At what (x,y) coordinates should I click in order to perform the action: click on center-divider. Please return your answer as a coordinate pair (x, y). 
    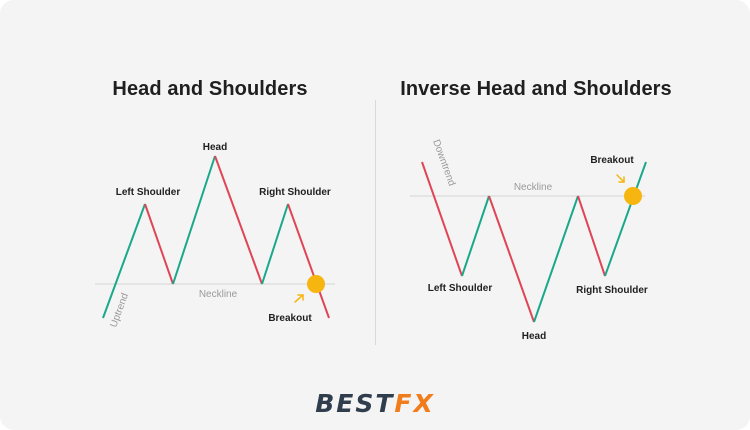
    Looking at the image, I should click on (375, 222).